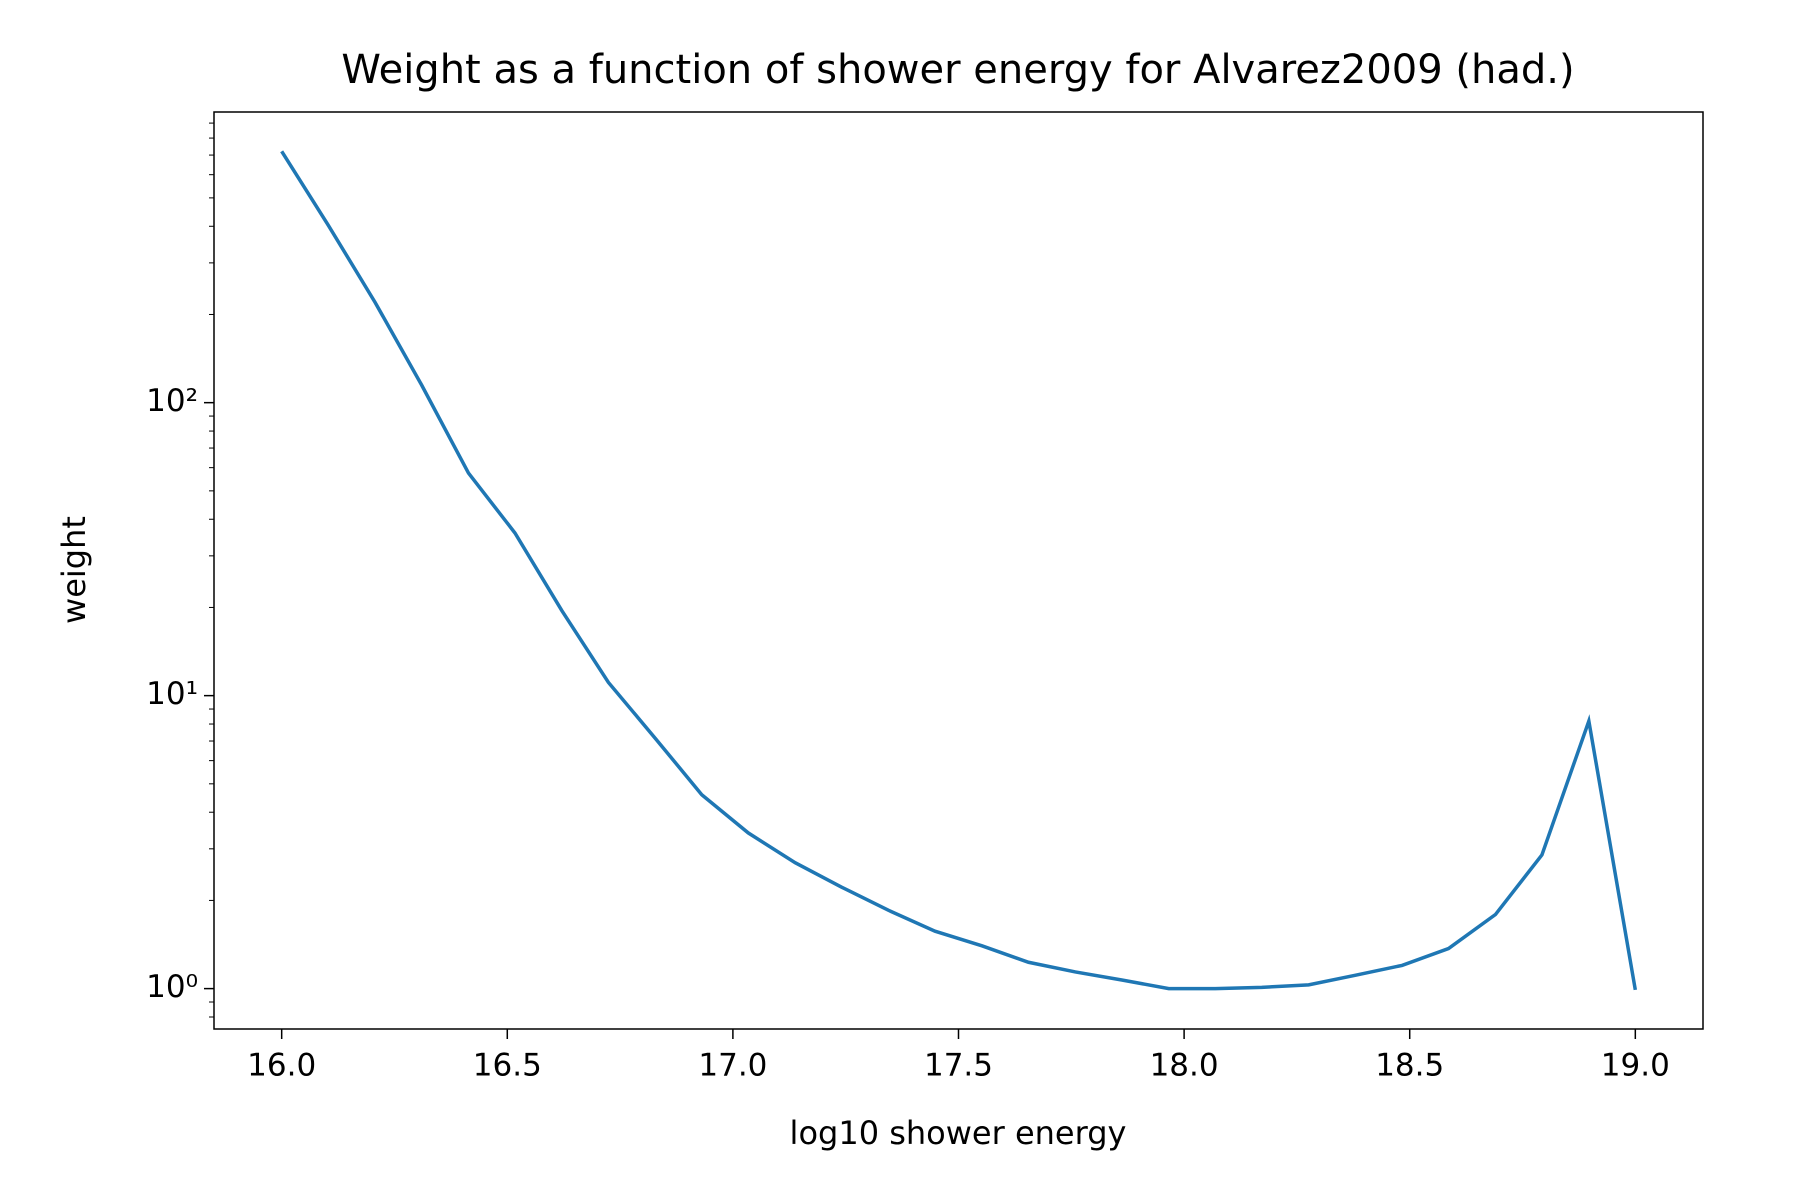 The image size is (1800, 1200). What do you see at coordinates (1409, 1066) in the screenshot?
I see `x-tick-label: 18.5` at bounding box center [1409, 1066].